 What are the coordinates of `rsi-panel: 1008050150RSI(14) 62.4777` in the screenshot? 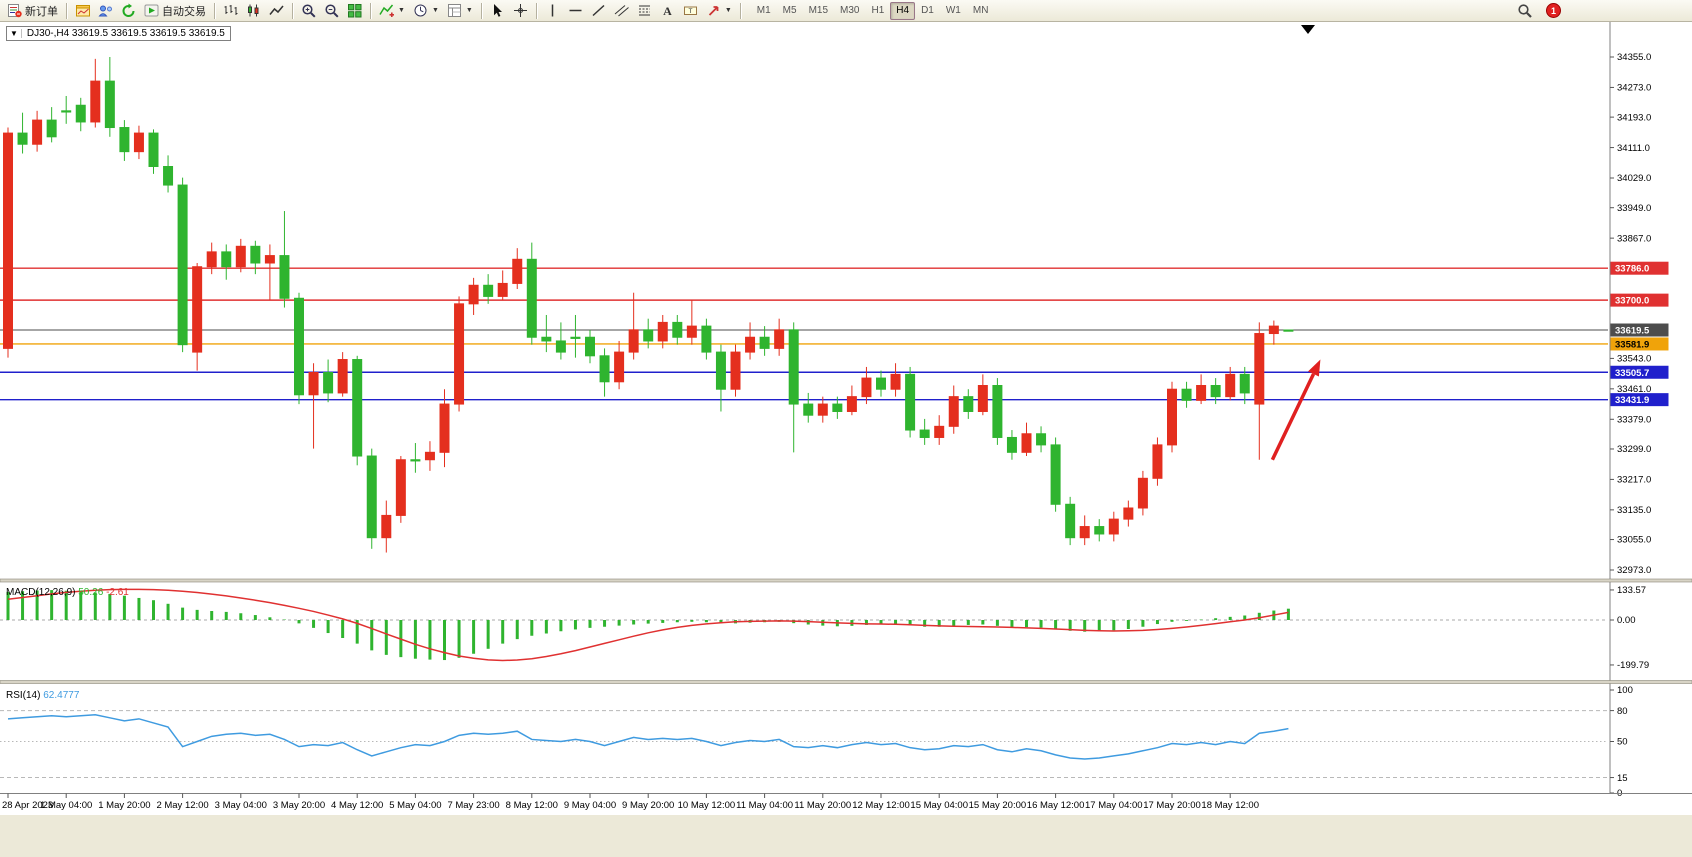 It's located at (816, 742).